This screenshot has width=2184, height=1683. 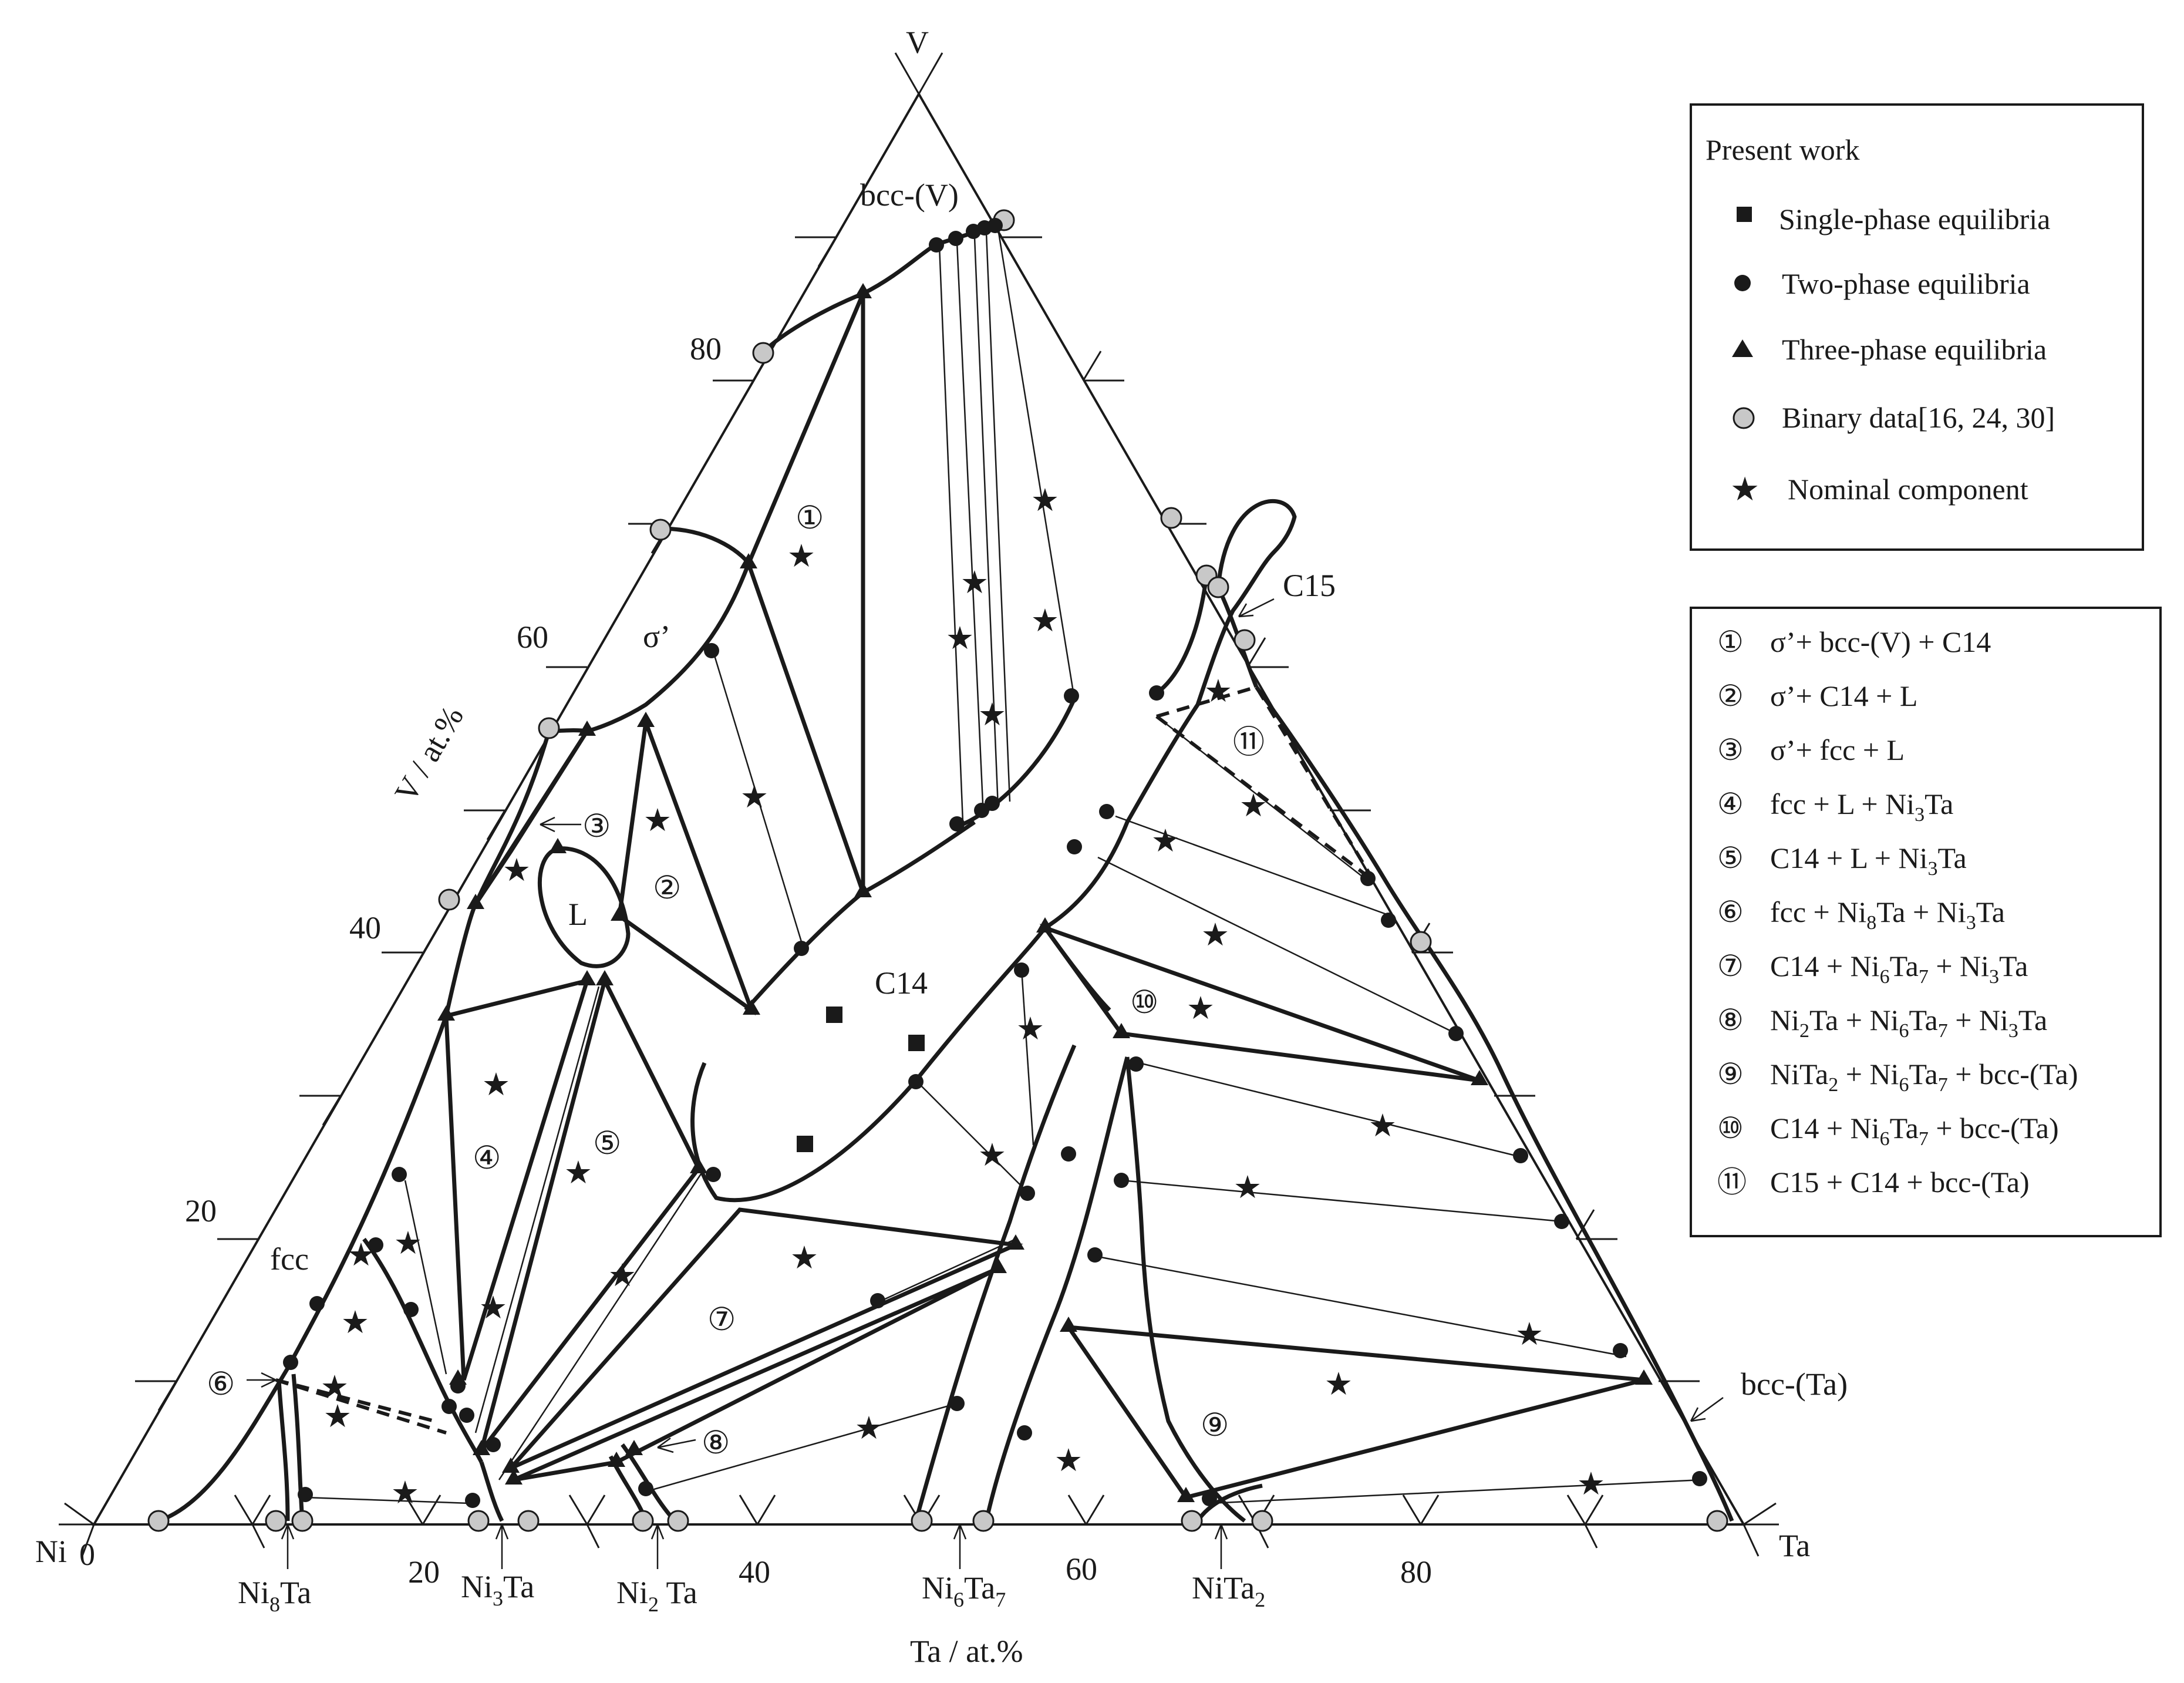 I want to click on legend-star-icon: ★, so click(x=1745, y=490).